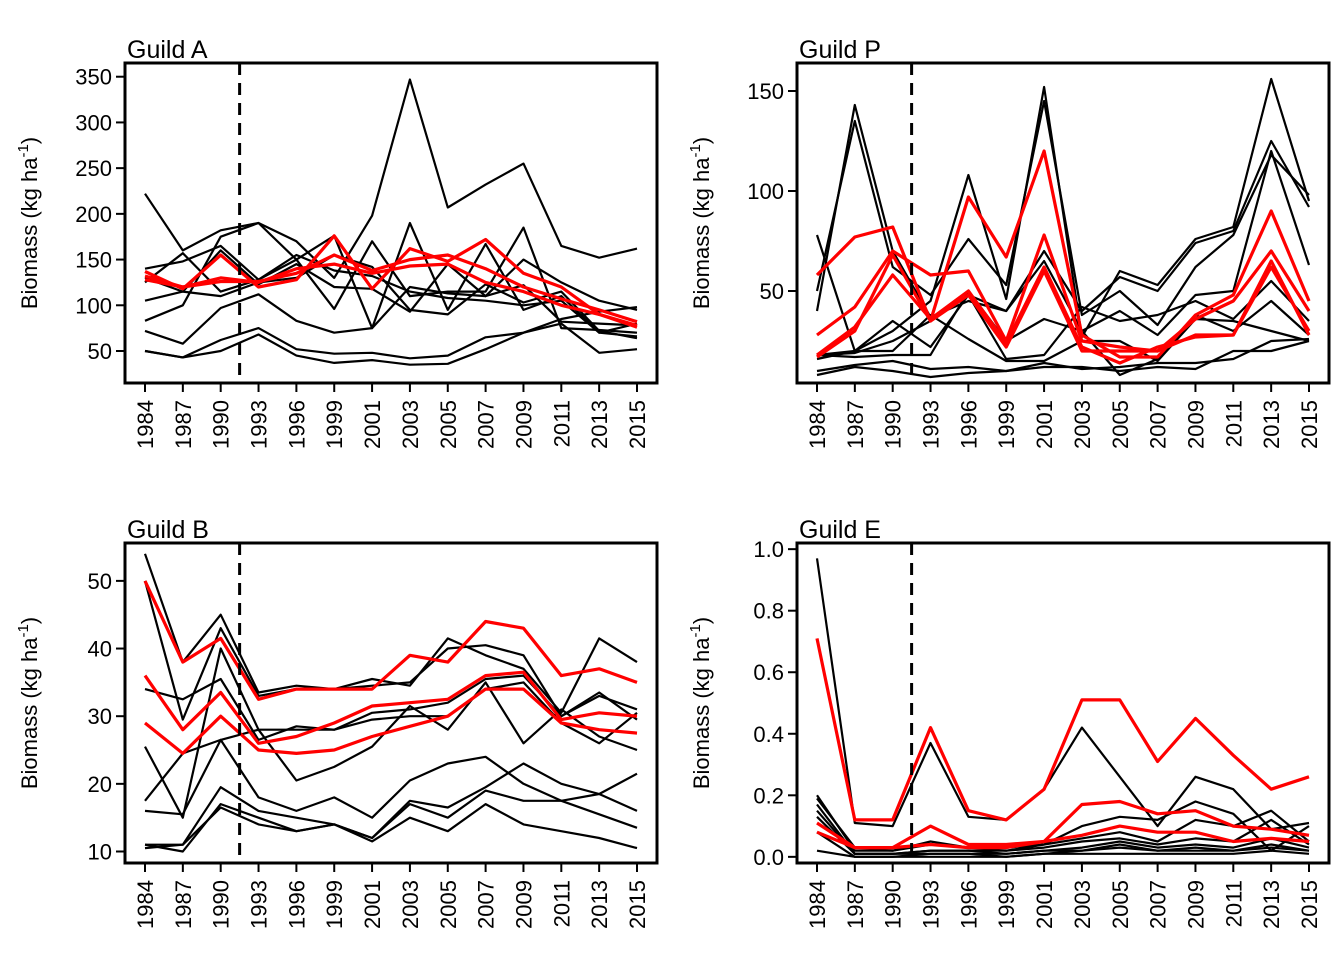 This screenshot has width=1344, height=965. What do you see at coordinates (768, 857) in the screenshot?
I see `y-tick-label: 0.0` at bounding box center [768, 857].